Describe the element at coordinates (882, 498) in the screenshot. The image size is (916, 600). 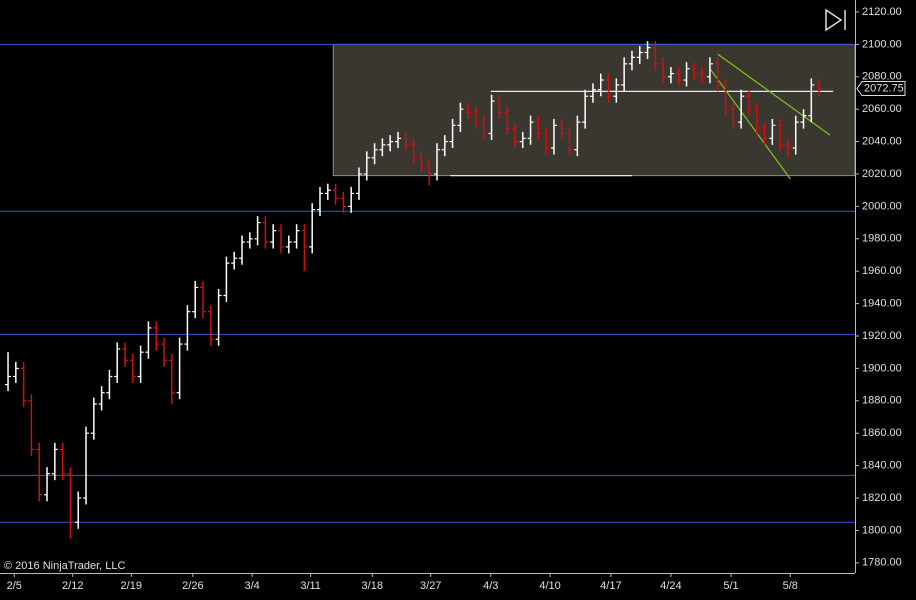
I see `y-tick-label: 1820.00` at that location.